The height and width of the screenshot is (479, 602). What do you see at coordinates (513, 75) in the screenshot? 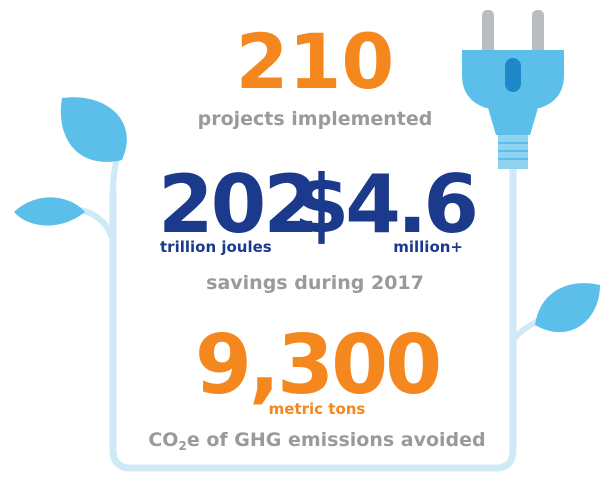
I see `plug-light` at bounding box center [513, 75].